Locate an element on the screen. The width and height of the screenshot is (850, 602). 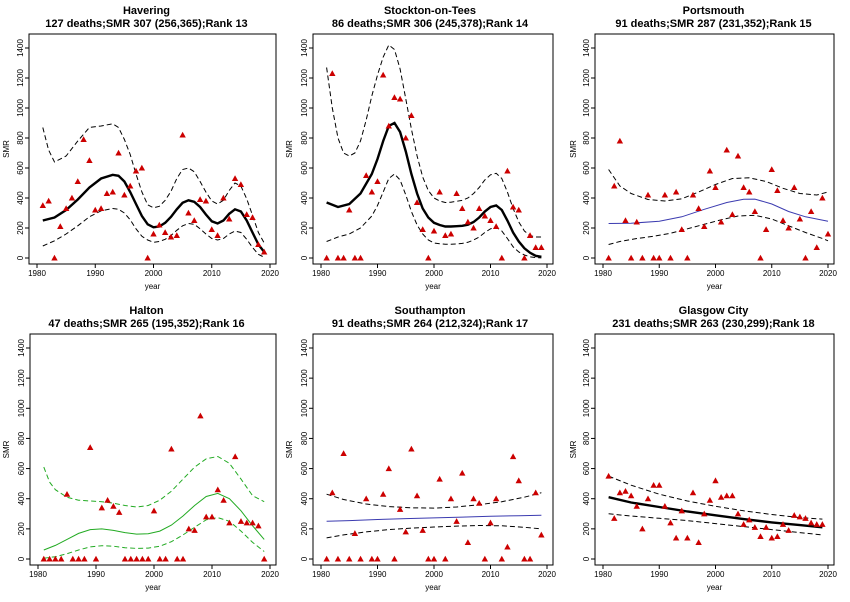
x-tick-label: 2000 is located at coordinates (434, 273).